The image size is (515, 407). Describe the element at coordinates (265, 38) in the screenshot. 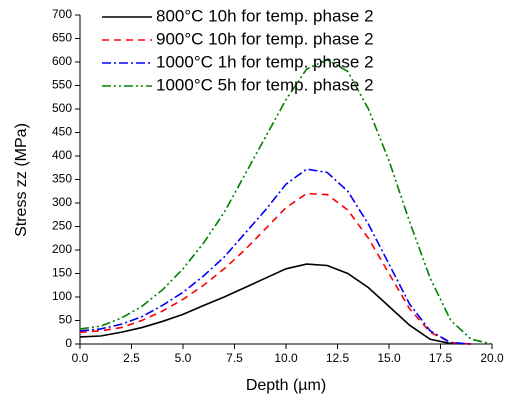

I see `legend-label: 900°C 10h for temp. phase 2` at that location.